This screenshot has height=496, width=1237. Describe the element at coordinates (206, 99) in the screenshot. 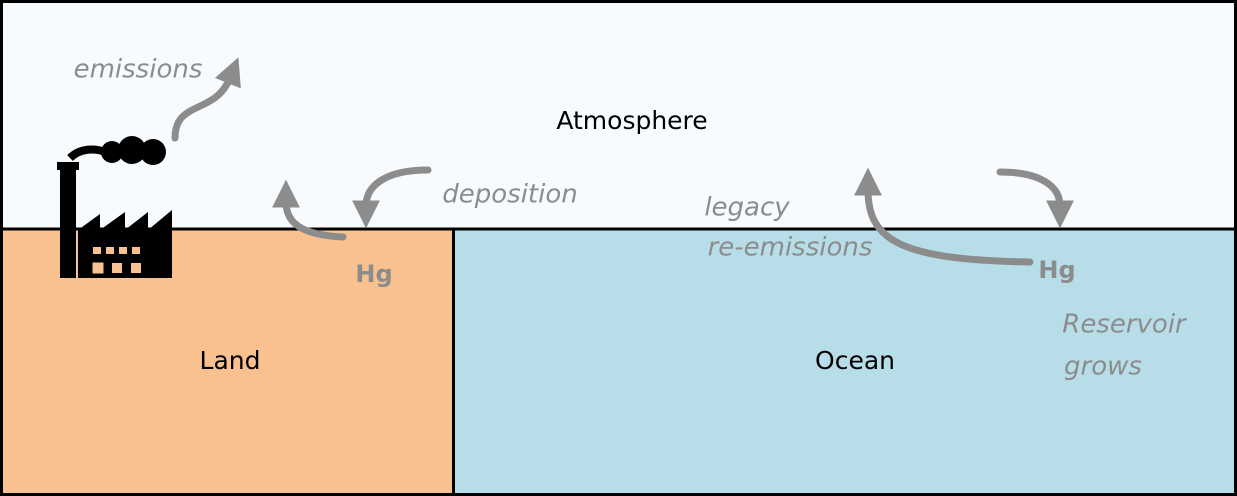

I see `emissions-arrow` at that location.